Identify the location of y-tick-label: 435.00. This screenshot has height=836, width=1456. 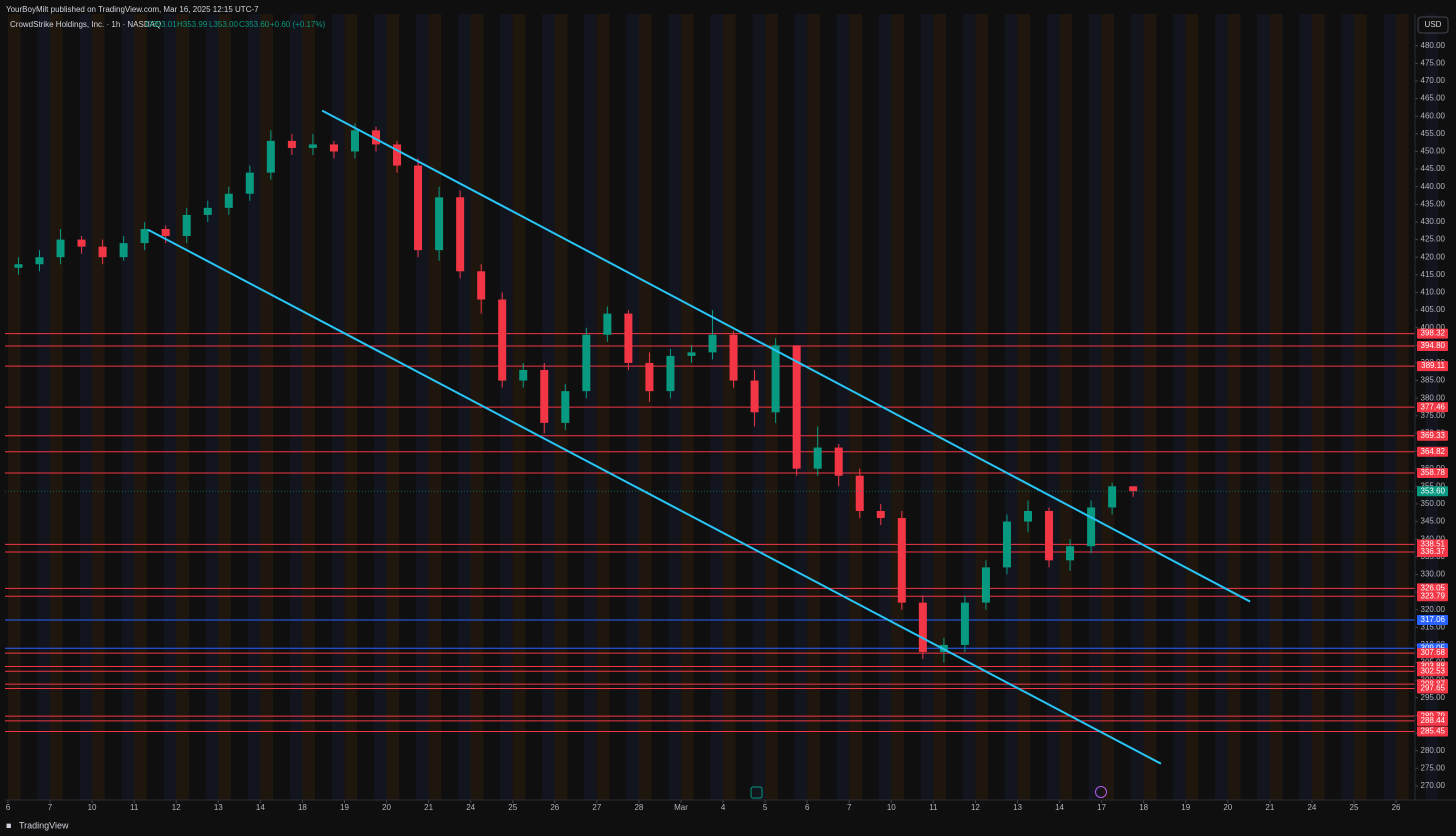
(1433, 203).